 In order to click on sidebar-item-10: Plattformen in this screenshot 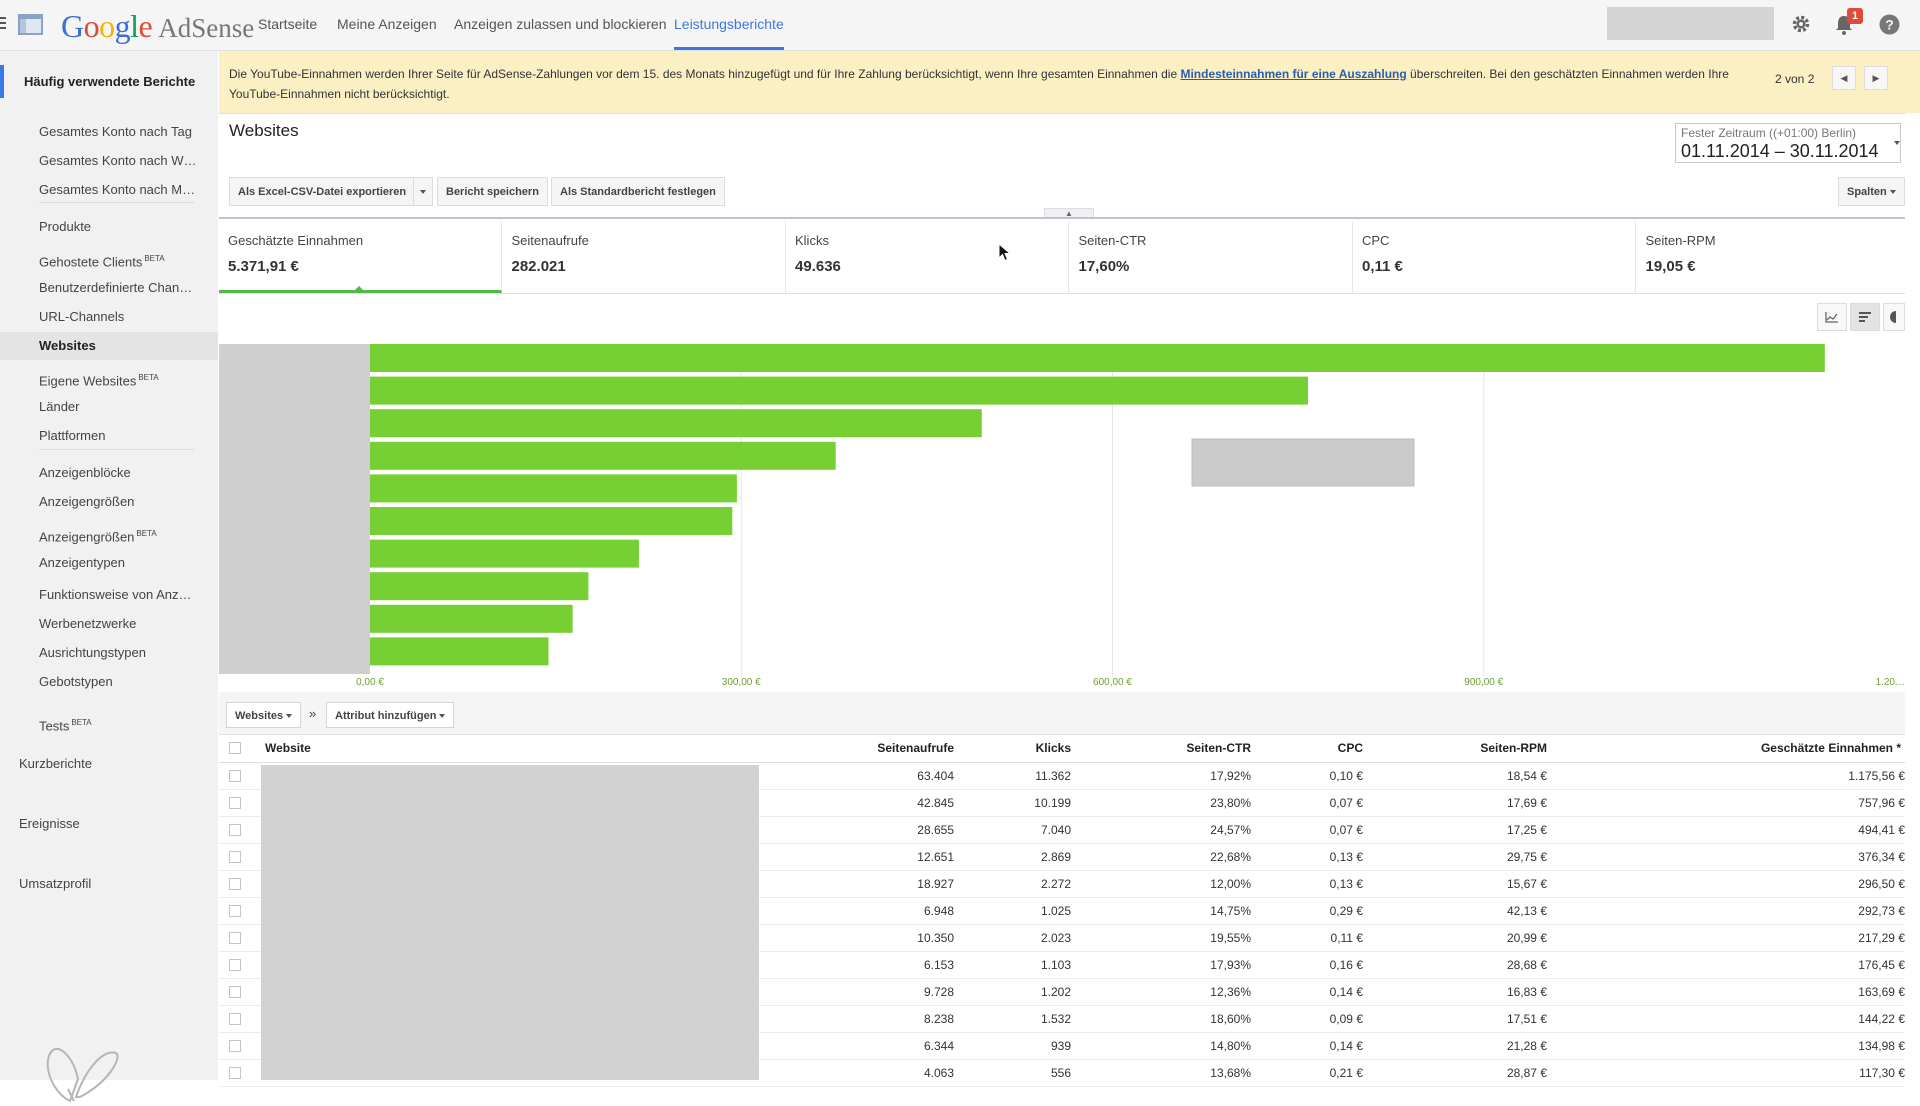, I will do `click(109, 436)`.